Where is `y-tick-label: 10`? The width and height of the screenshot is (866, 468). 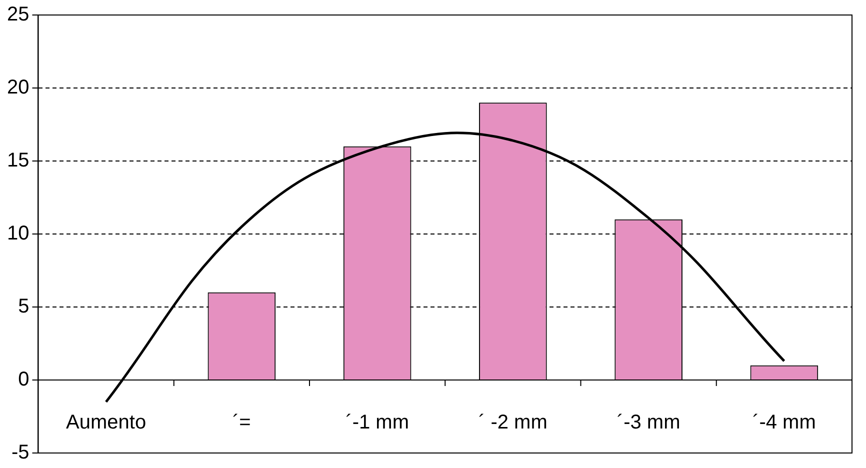
y-tick-label: 10 is located at coordinates (18, 233).